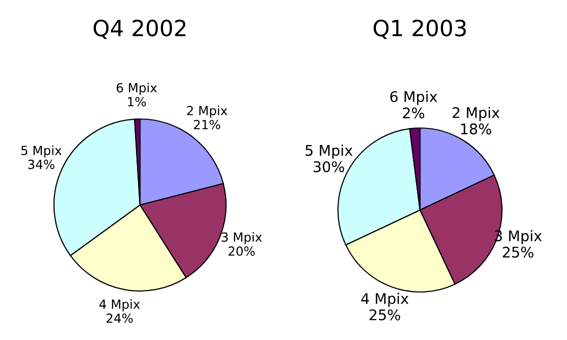  Describe the element at coordinates (119, 318) in the screenshot. I see `data-label: 24%` at that location.